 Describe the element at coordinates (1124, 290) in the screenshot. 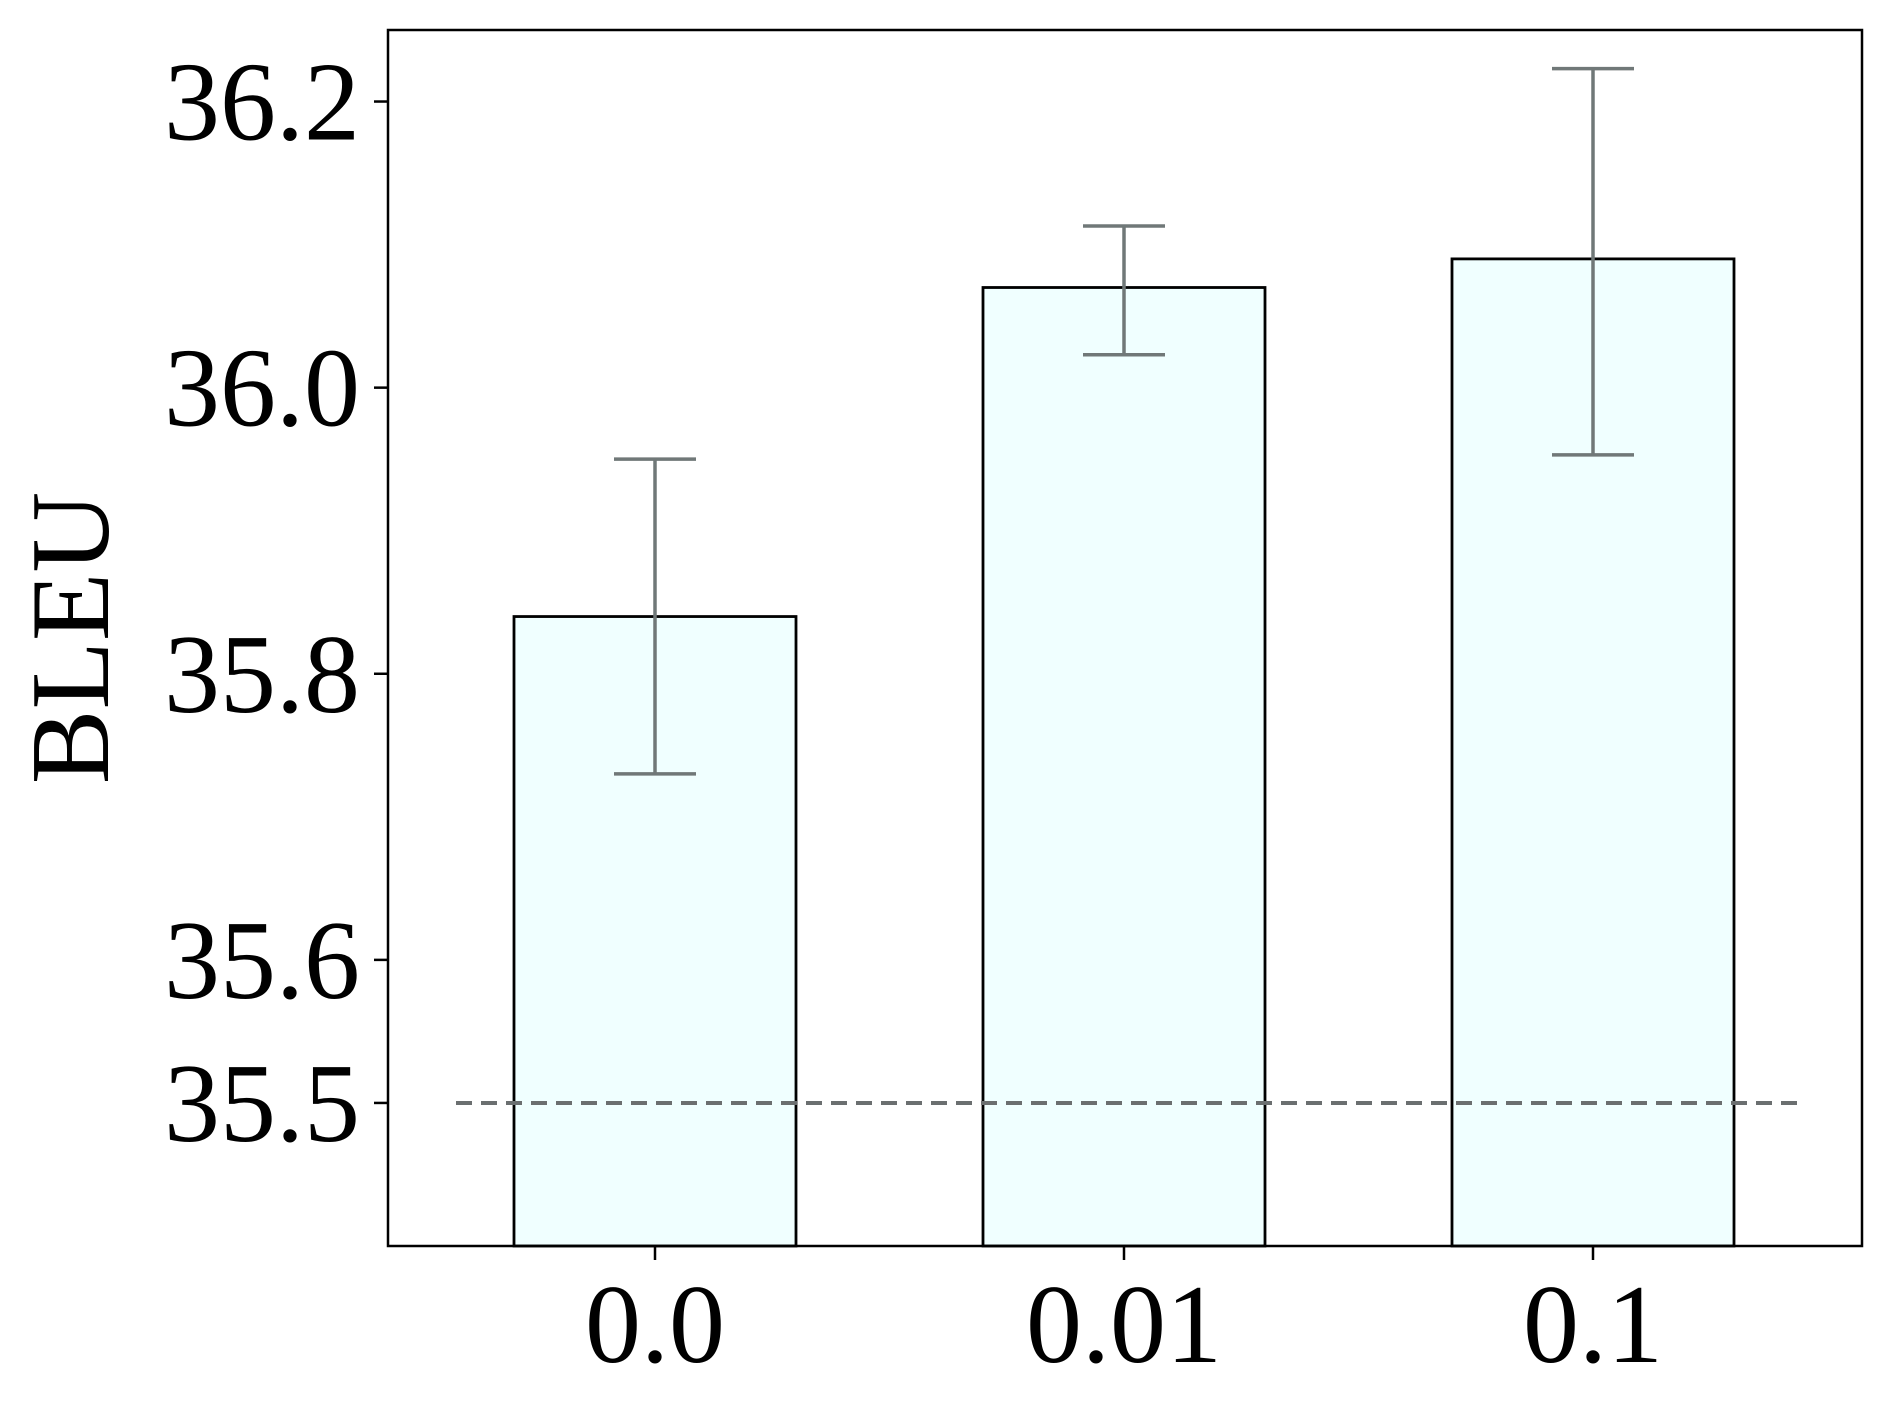

I see `error-bar-0.01` at that location.